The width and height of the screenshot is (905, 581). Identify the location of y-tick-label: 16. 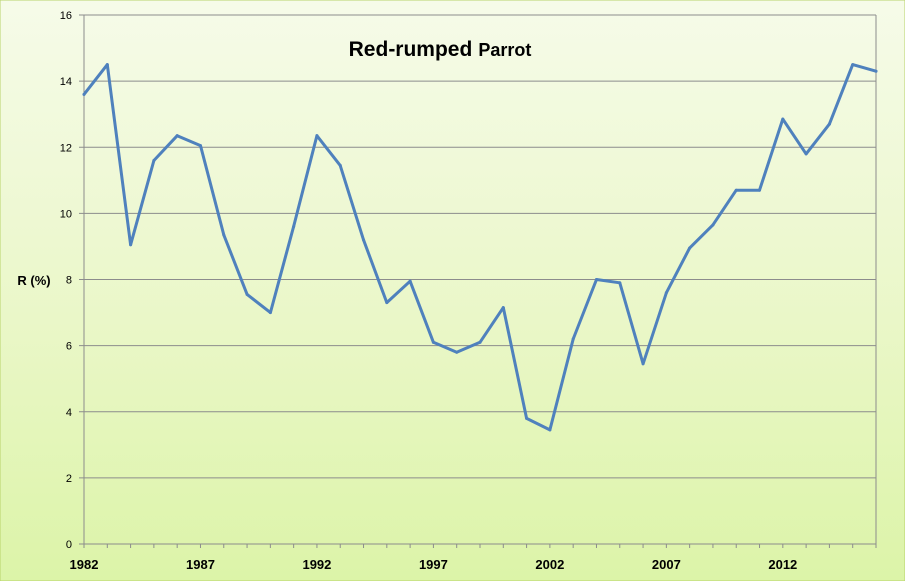
(66, 16).